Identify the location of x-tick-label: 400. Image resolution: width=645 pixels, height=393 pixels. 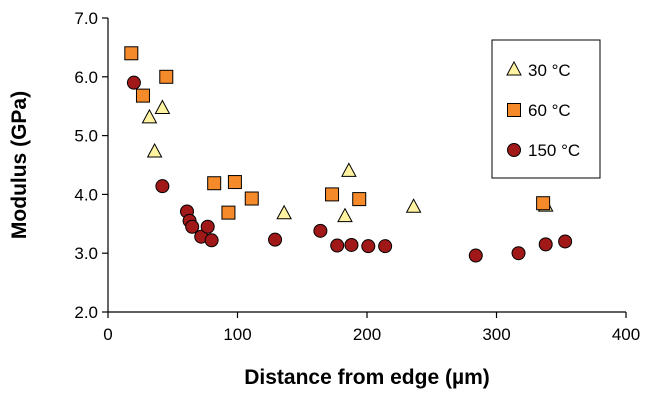
(626, 334).